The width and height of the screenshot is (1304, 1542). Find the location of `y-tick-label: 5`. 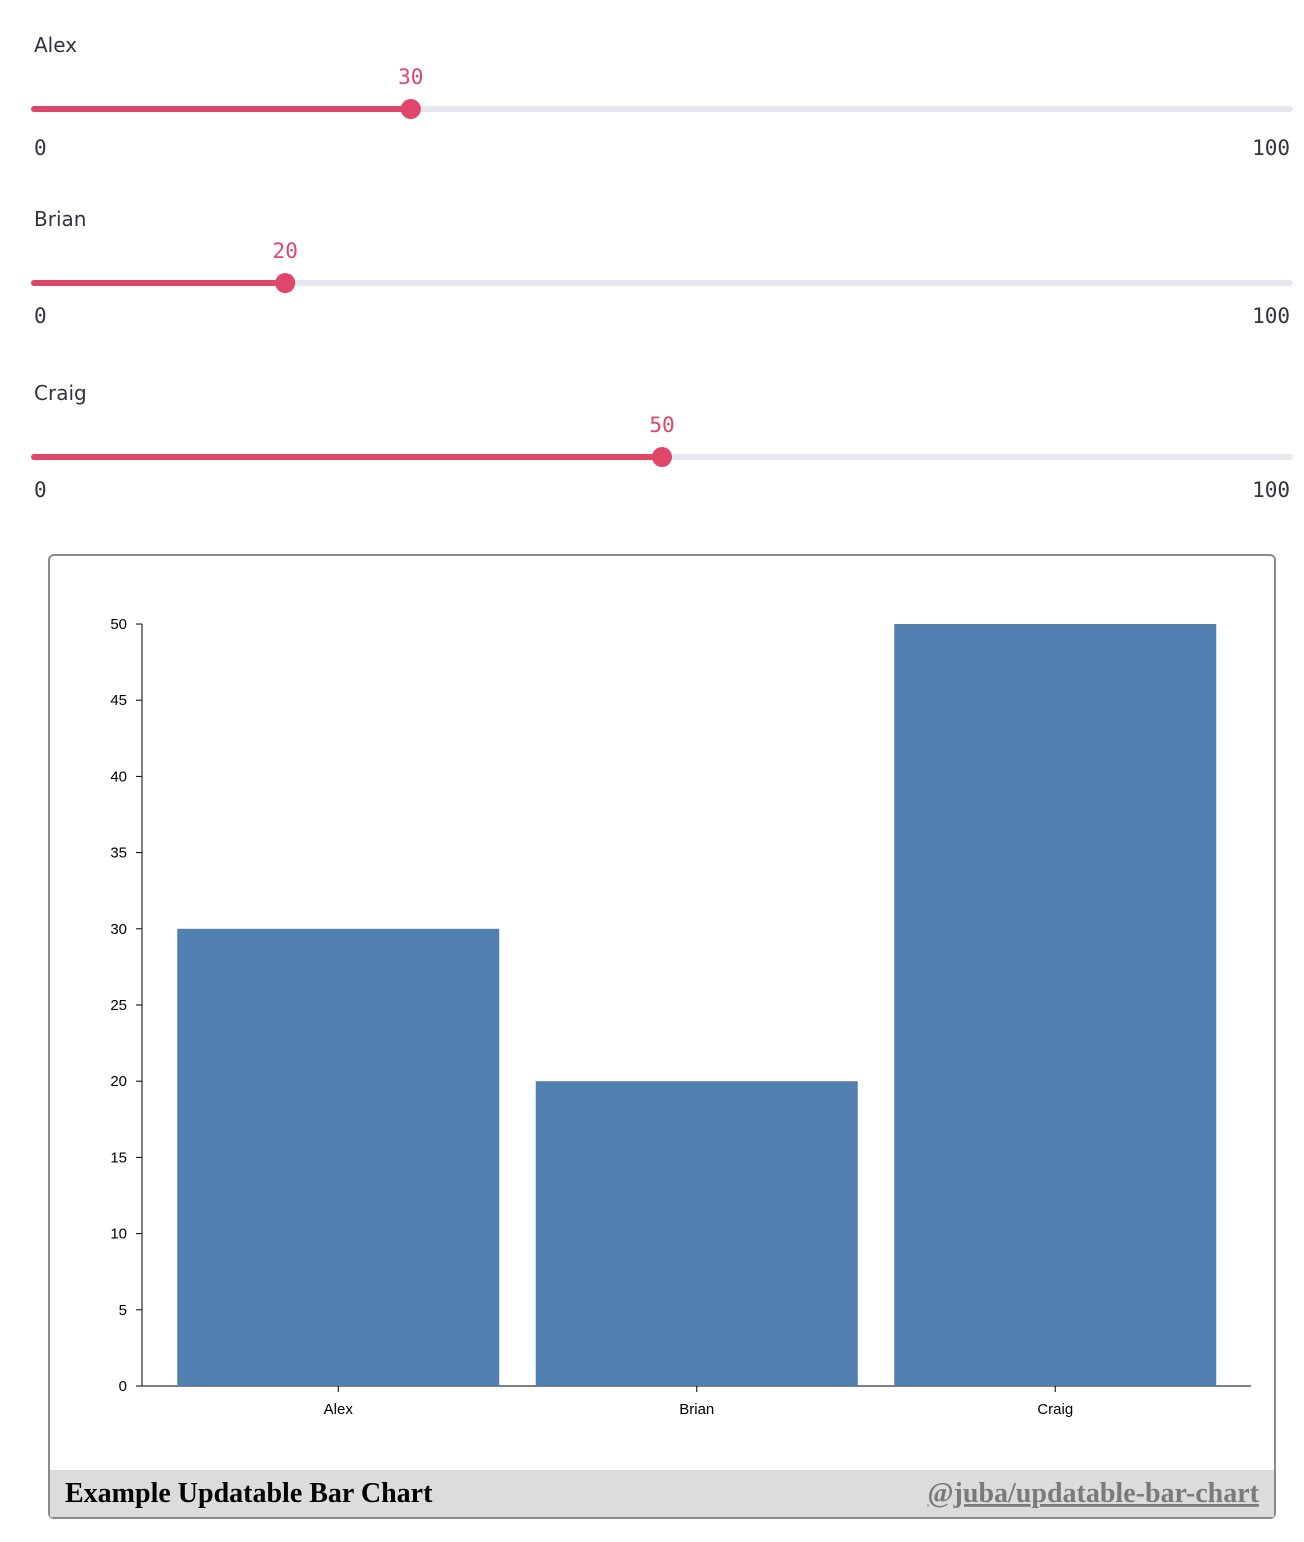

y-tick-label: 5 is located at coordinates (123, 1310).